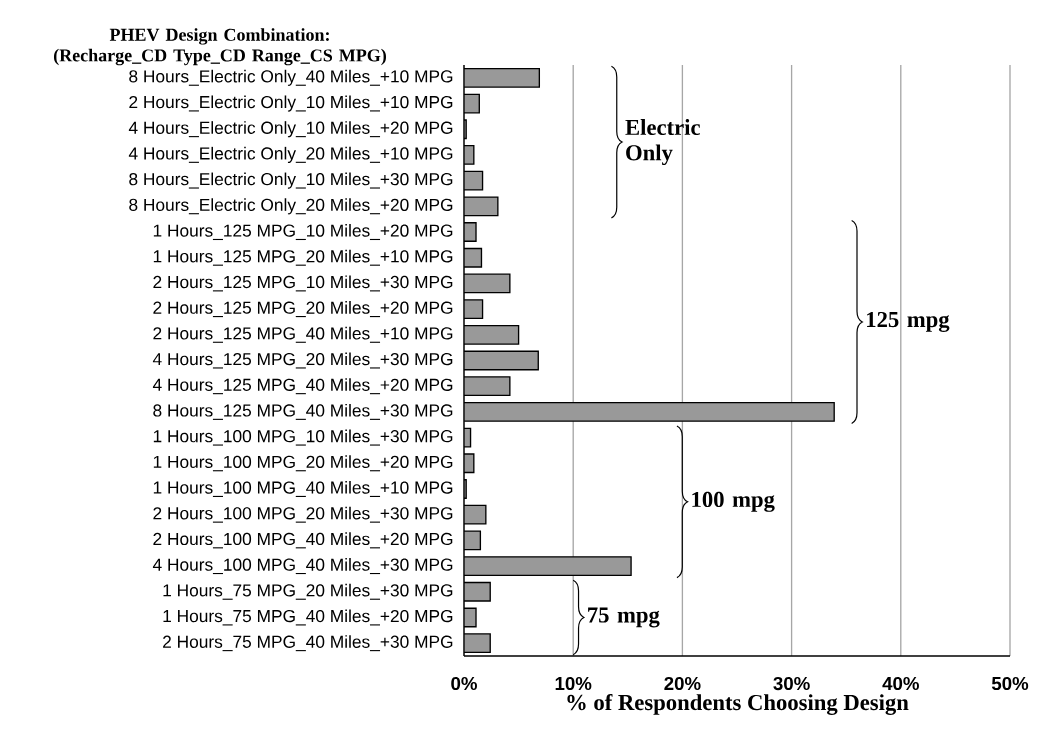  I want to click on x-tick-label: 0%, so click(464, 683).